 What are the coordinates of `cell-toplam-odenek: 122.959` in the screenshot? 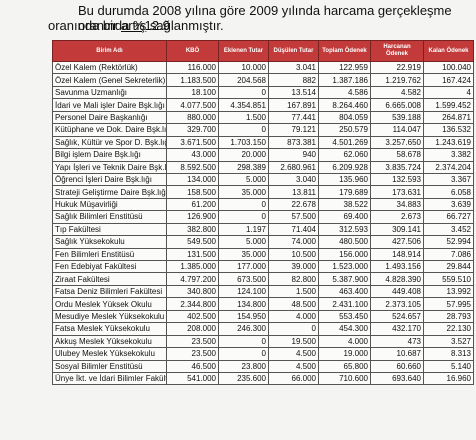 It's located at (344, 67).